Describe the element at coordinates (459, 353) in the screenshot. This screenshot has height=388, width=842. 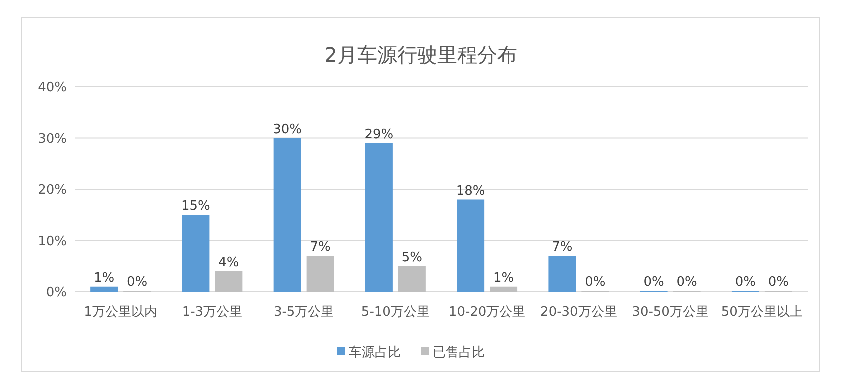
I see `legend-label: 已售占比` at that location.